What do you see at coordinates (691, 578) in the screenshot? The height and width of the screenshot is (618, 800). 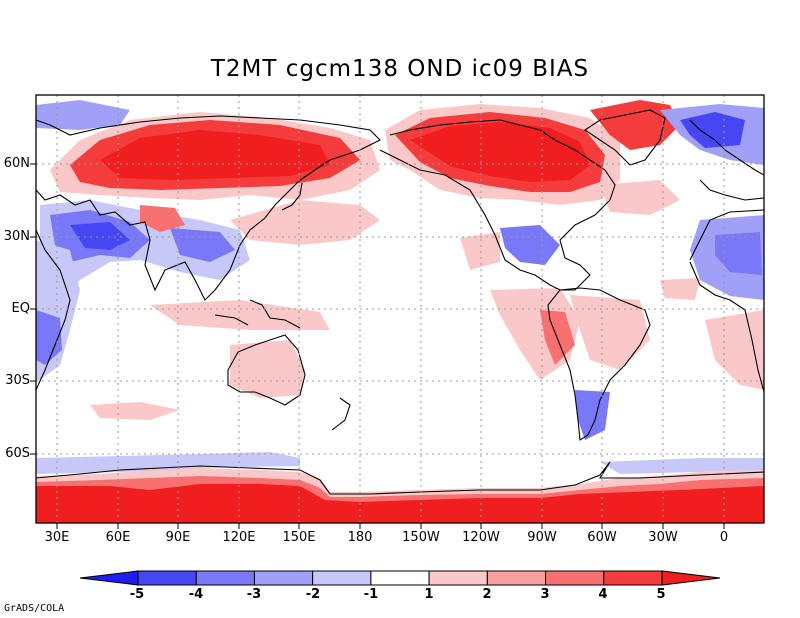 I see `colorbar-right-triangle` at bounding box center [691, 578].